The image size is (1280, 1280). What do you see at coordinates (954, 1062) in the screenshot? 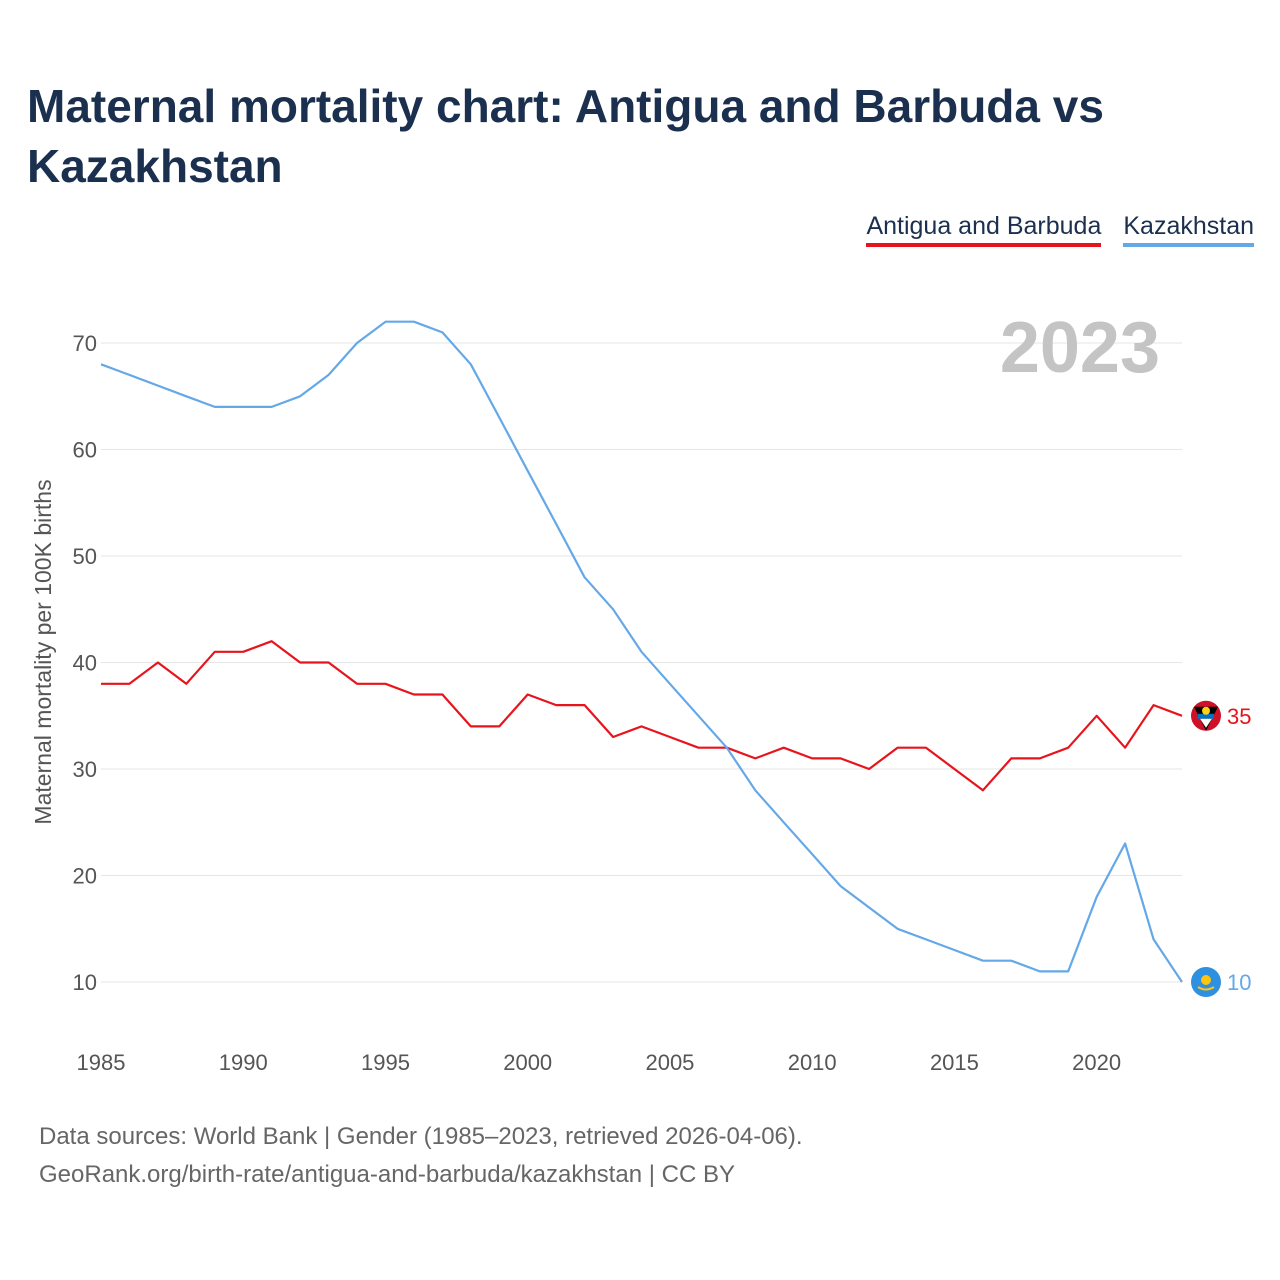
I see `x-tick-label: 2015` at bounding box center [954, 1062].